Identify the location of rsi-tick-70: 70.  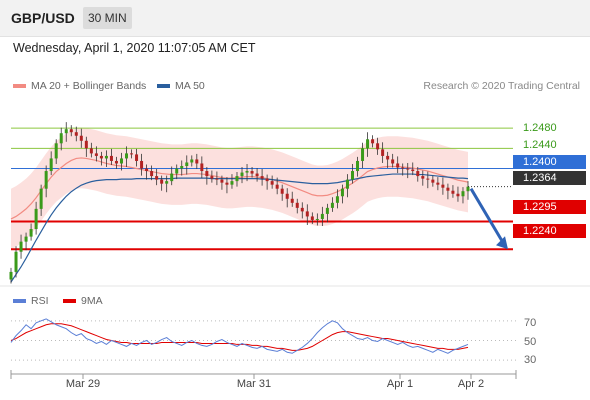
(530, 323).